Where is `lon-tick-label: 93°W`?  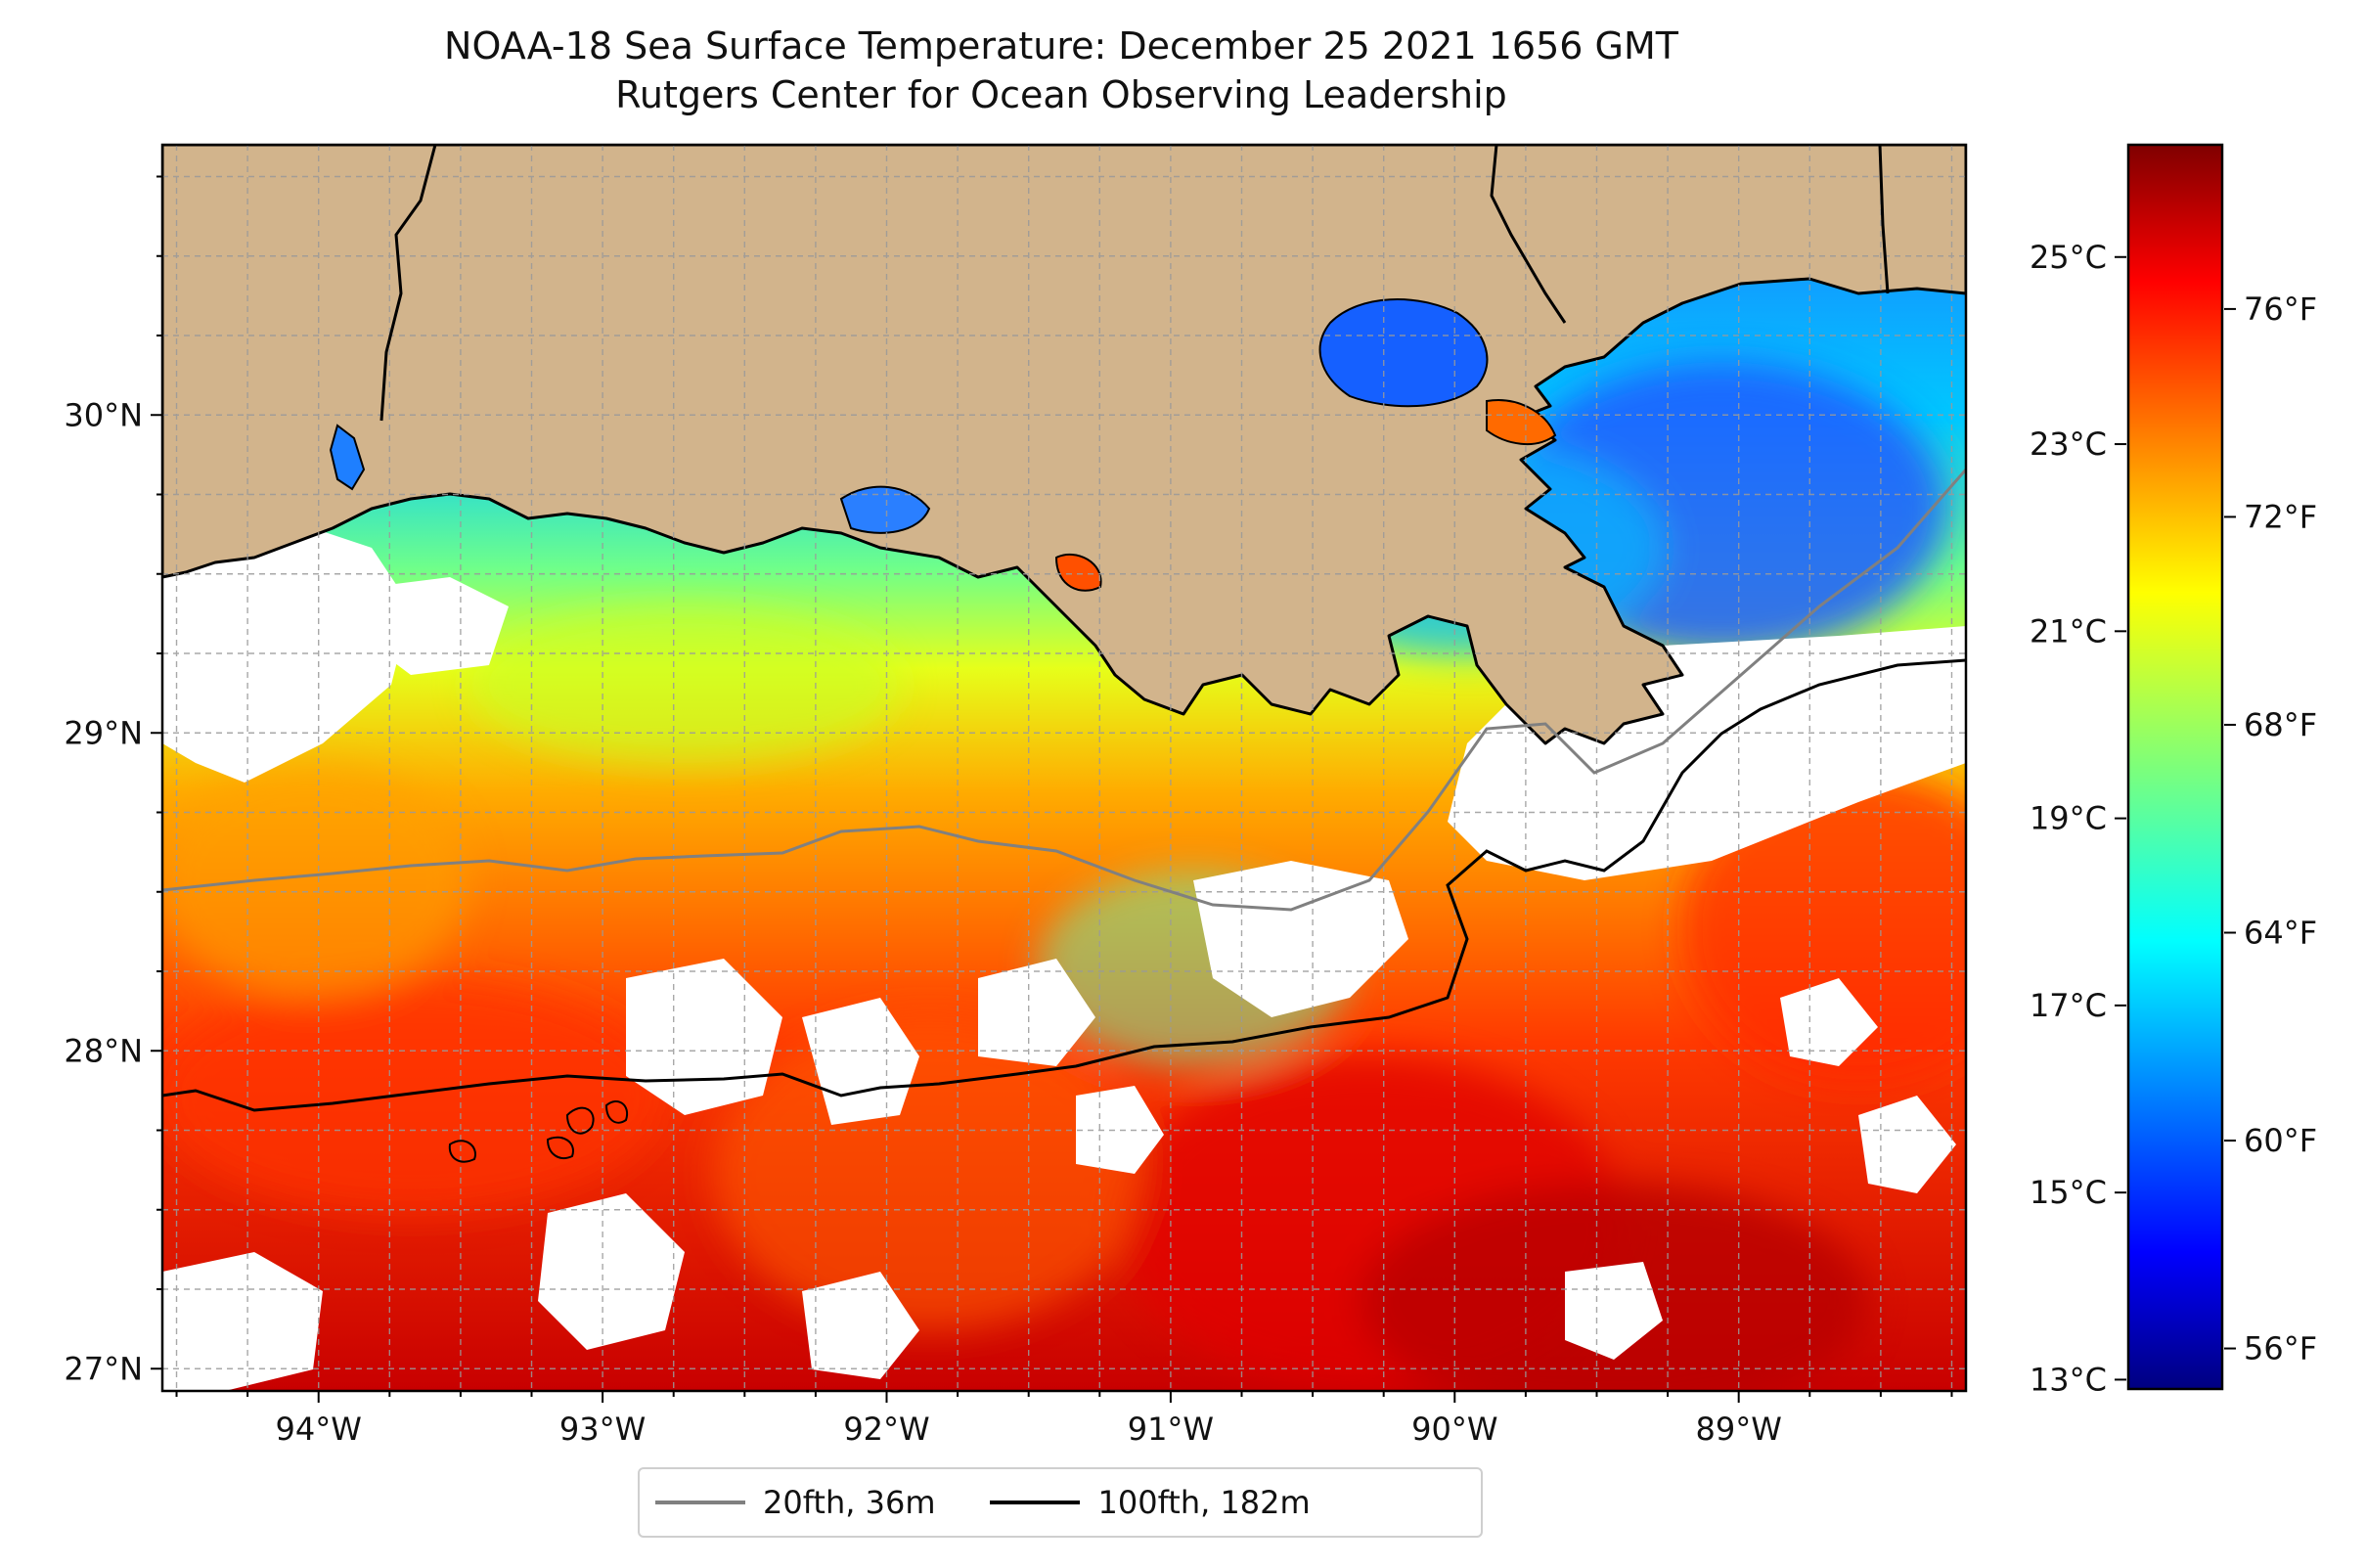 lon-tick-label: 93°W is located at coordinates (602, 1429).